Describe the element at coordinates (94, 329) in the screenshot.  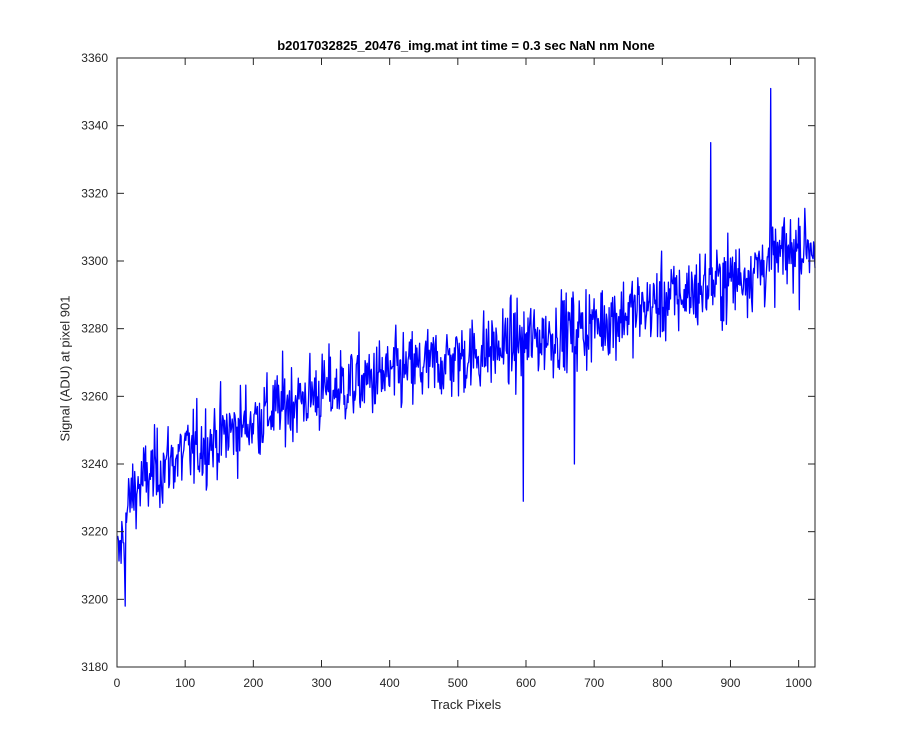
I see `y-tick-label: 3280` at that location.